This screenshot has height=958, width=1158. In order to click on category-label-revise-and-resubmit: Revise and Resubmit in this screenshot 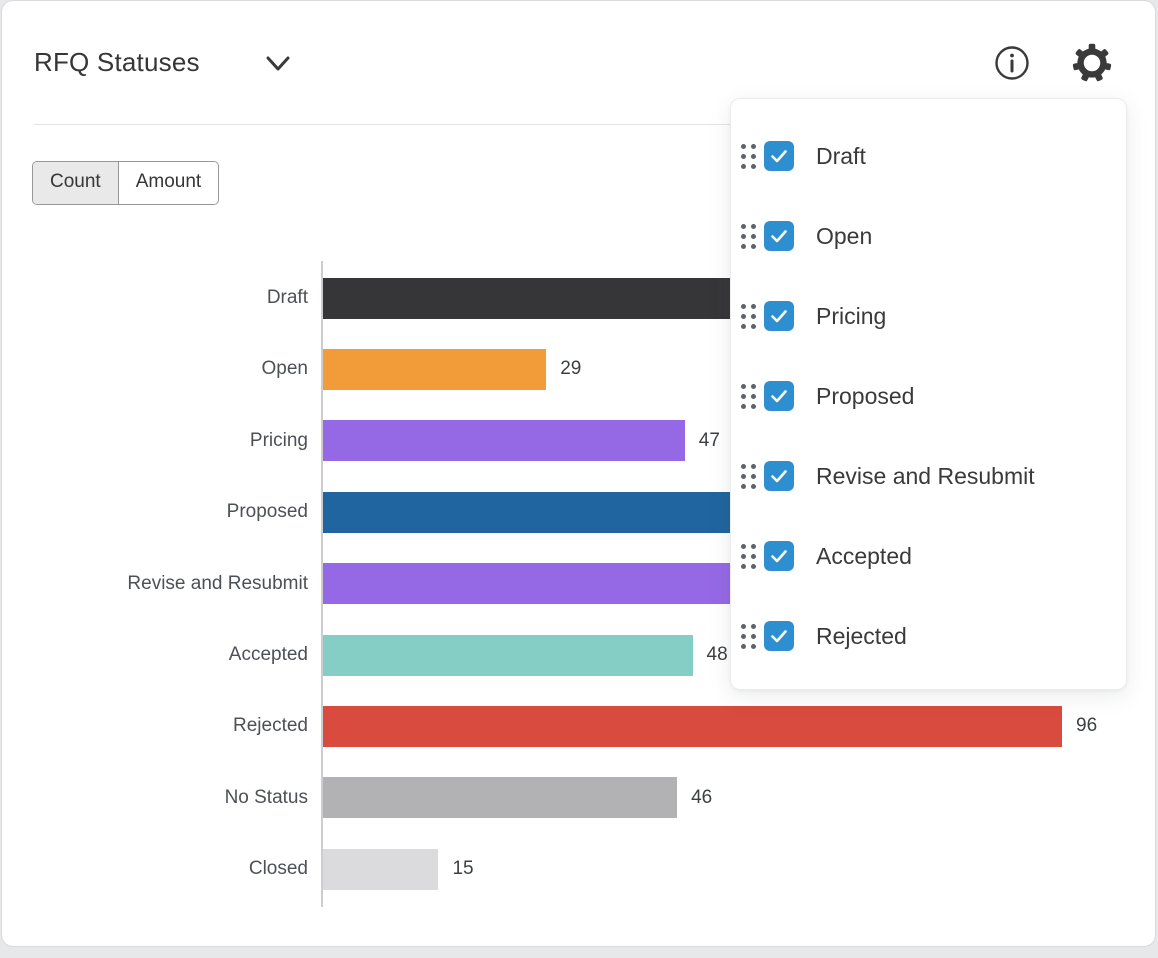, I will do `click(217, 583)`.